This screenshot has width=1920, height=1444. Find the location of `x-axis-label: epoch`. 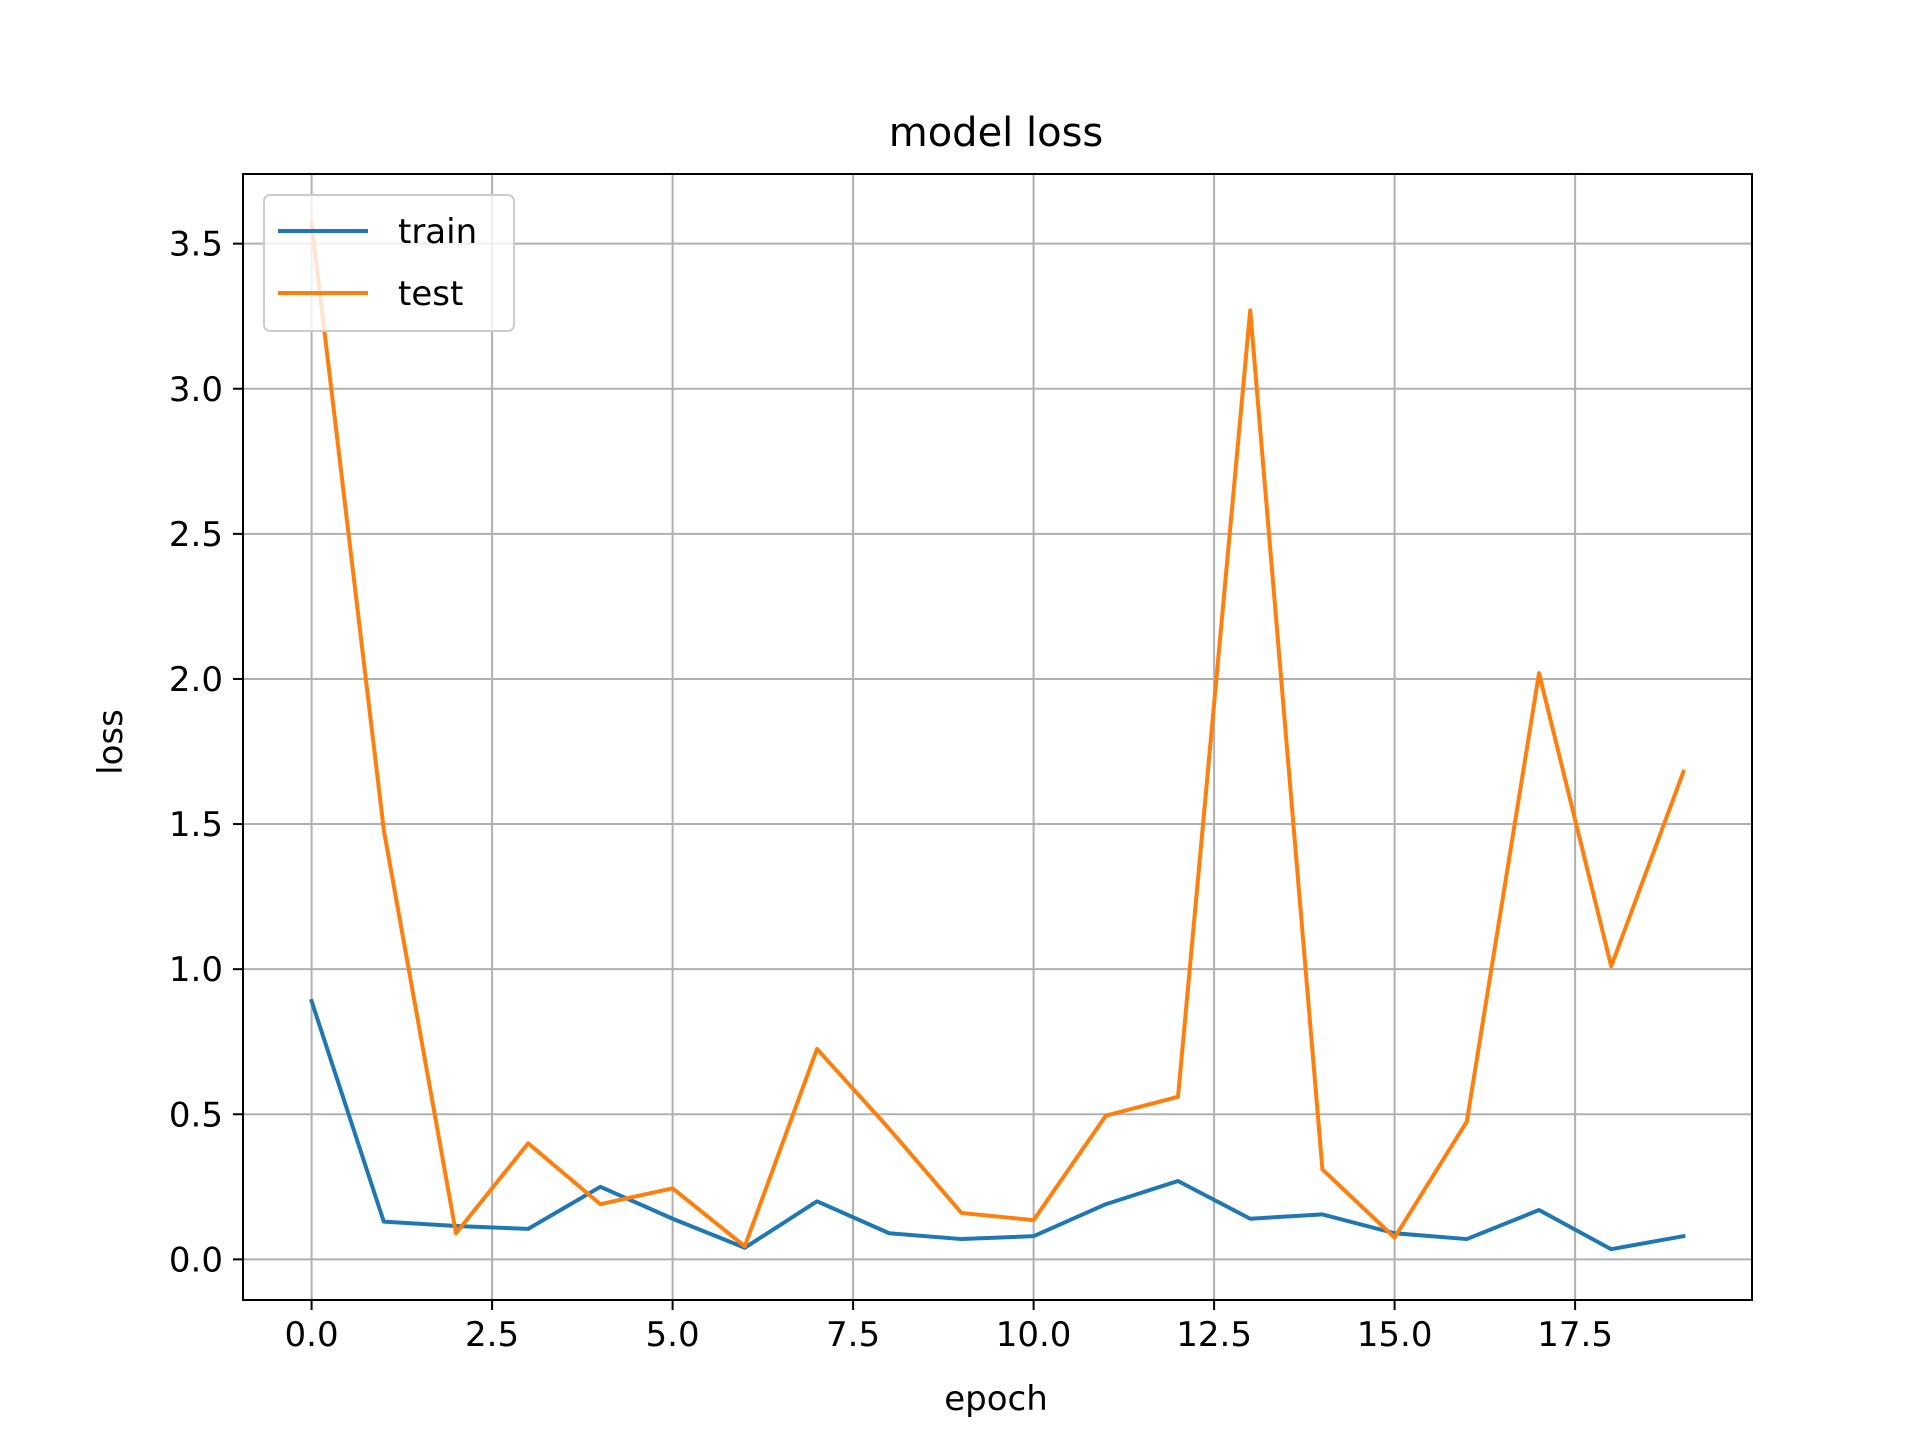

x-axis-label: epoch is located at coordinates (996, 1399).